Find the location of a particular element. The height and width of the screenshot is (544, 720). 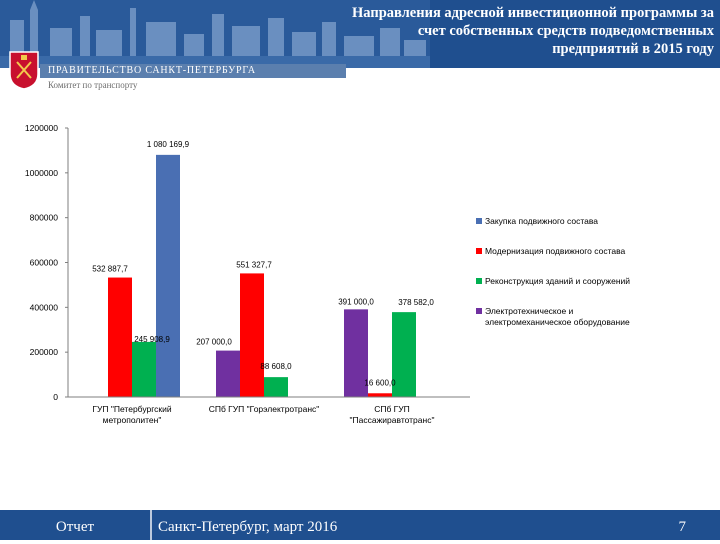

footer-place-date: Санкт-Петербург, март 2016 is located at coordinates (248, 527).